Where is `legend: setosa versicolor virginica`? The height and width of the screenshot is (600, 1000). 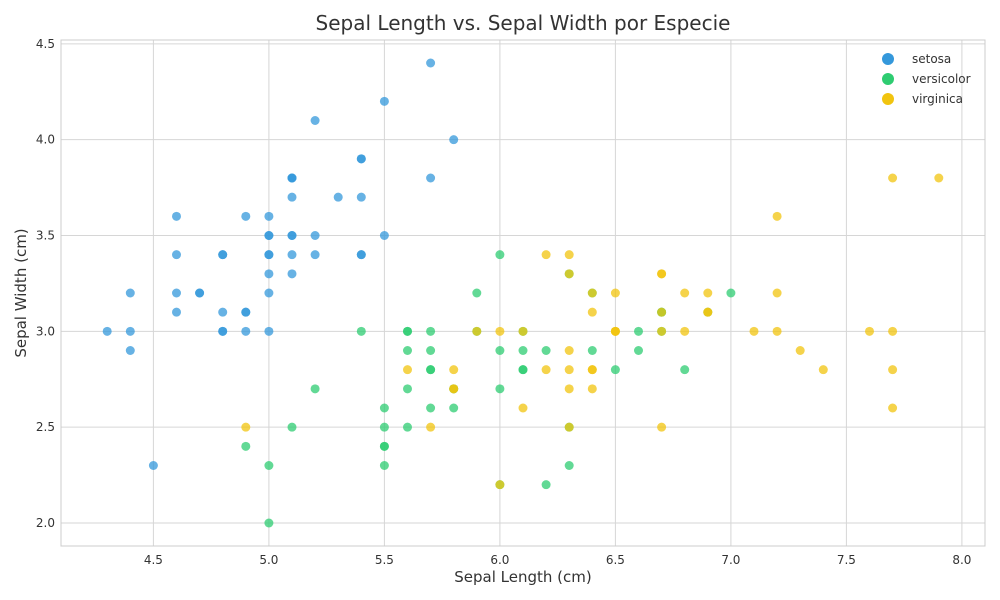 legend: setosa versicolor virginica is located at coordinates (926, 79).